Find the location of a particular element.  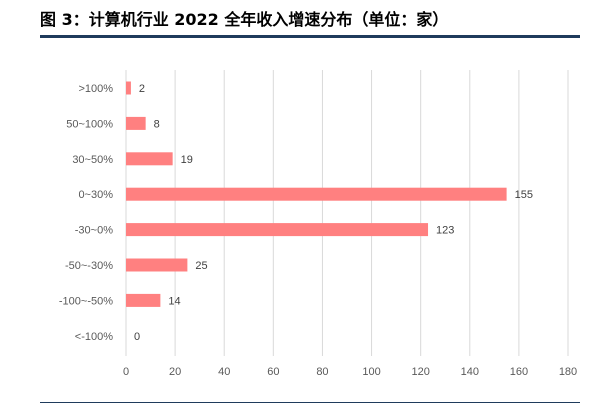

category-label: <-100% is located at coordinates (94, 337).